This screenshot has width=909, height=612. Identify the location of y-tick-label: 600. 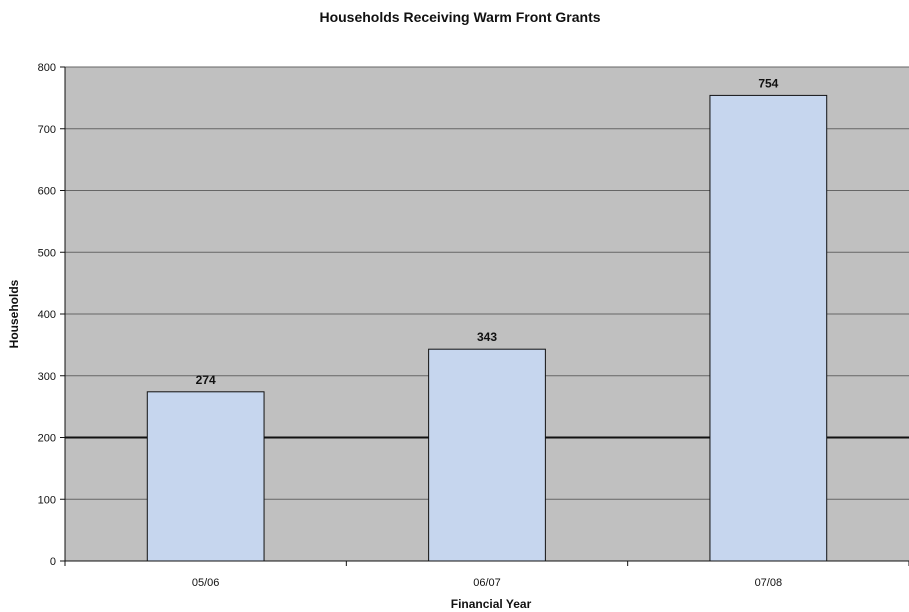
(47, 192).